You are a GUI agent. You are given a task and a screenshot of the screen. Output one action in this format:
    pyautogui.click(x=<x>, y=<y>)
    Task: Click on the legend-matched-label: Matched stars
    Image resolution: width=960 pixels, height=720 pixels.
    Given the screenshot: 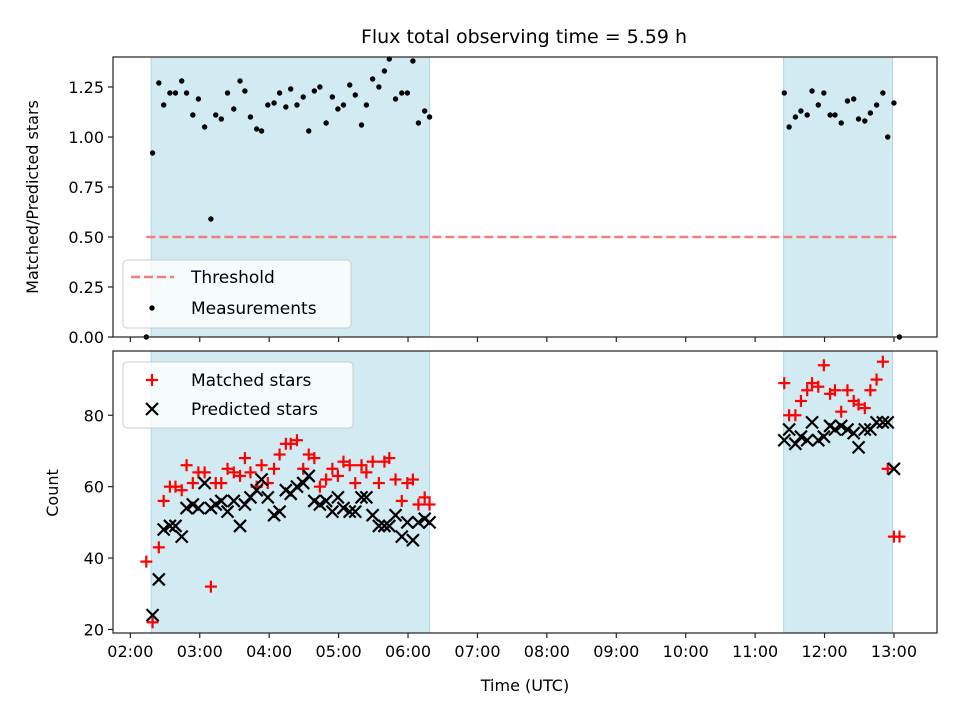 What is the action you would take?
    pyautogui.click(x=251, y=381)
    